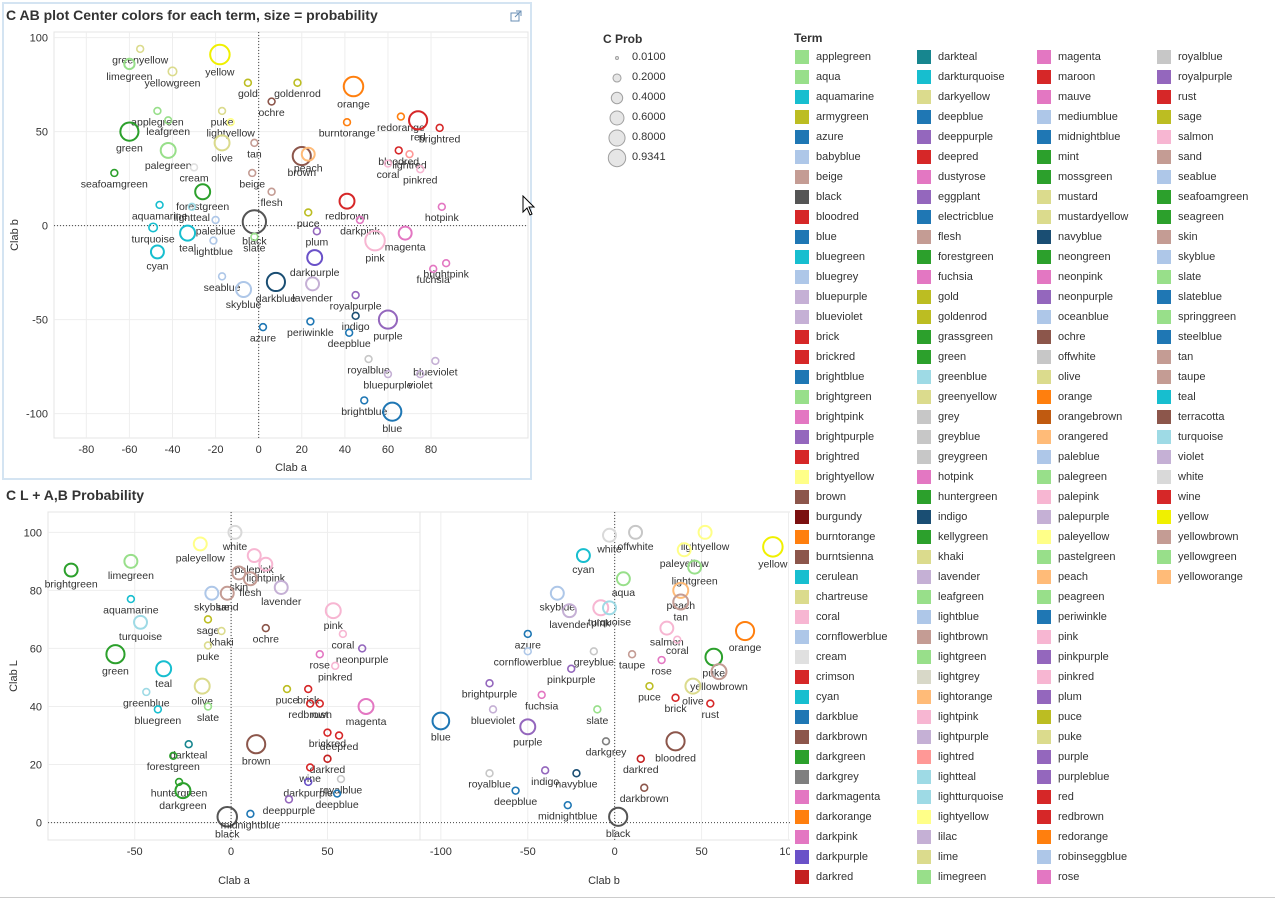  Describe the element at coordinates (172, 71) in the screenshot. I see `point-yellowgreen` at that location.